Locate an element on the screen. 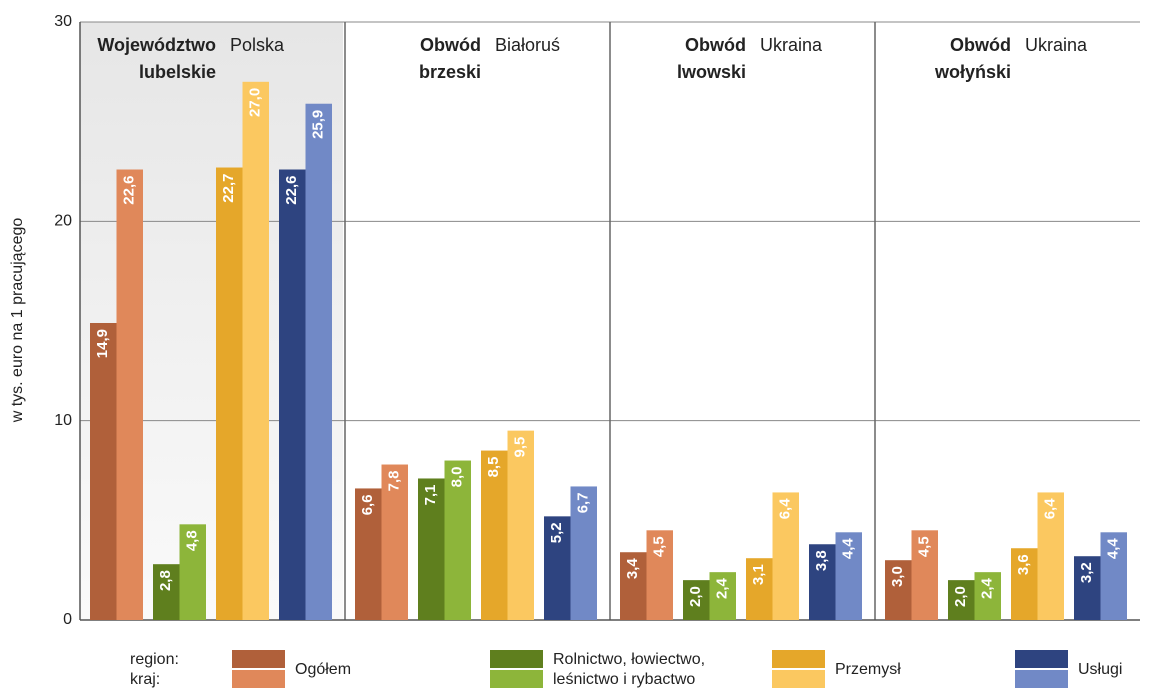  region-label: lubelskie is located at coordinates (177, 72).